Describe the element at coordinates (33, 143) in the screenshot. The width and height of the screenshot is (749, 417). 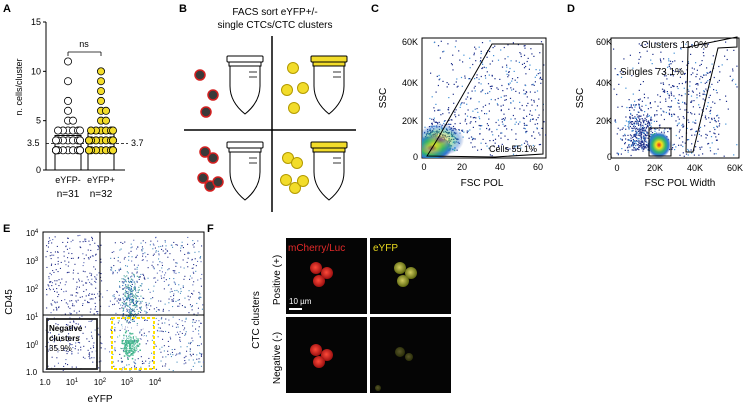
I see `panel-a-dashed-value: 3.5` at that location.